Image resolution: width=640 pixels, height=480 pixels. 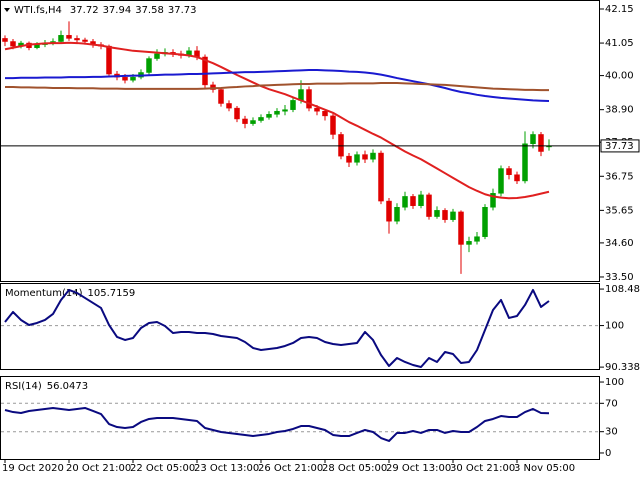 I want to click on y-tick-label: 38.90, so click(x=619, y=110).